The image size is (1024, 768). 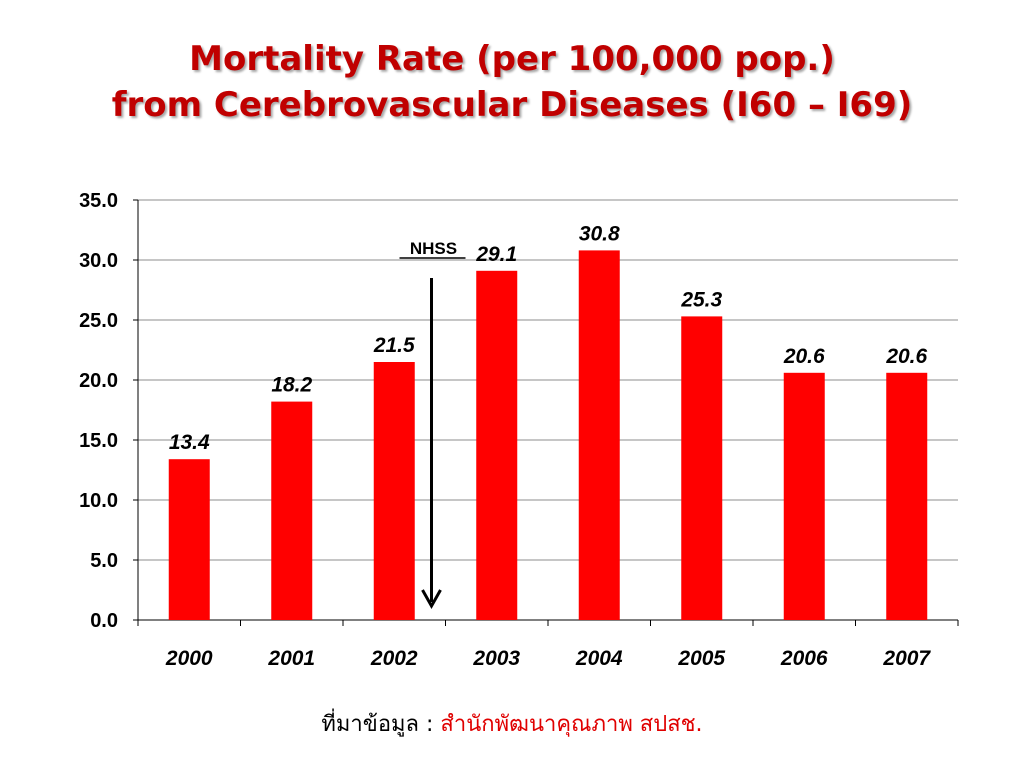 I want to click on x-tick-label-2001: 2001, so click(x=291, y=658).